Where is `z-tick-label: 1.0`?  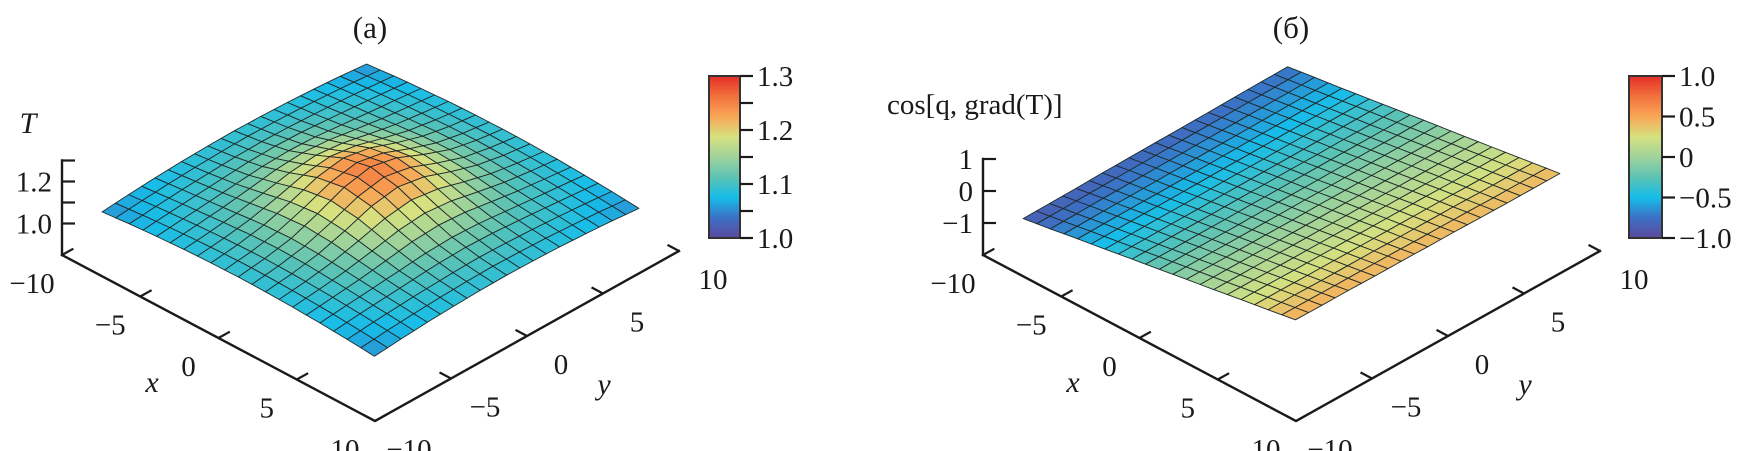 z-tick-label: 1.0 is located at coordinates (34, 225).